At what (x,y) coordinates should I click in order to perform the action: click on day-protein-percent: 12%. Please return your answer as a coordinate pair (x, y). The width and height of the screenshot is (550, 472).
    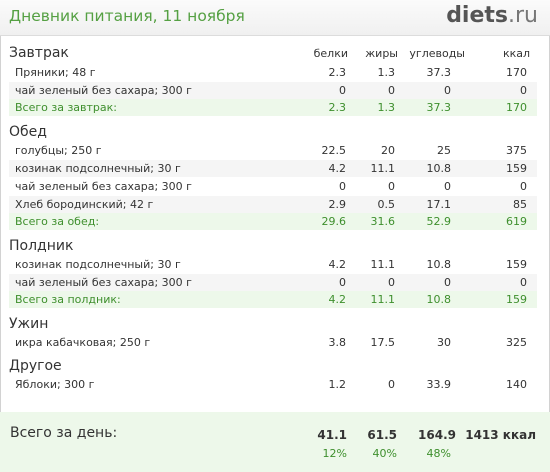
    Looking at the image, I should click on (334, 453).